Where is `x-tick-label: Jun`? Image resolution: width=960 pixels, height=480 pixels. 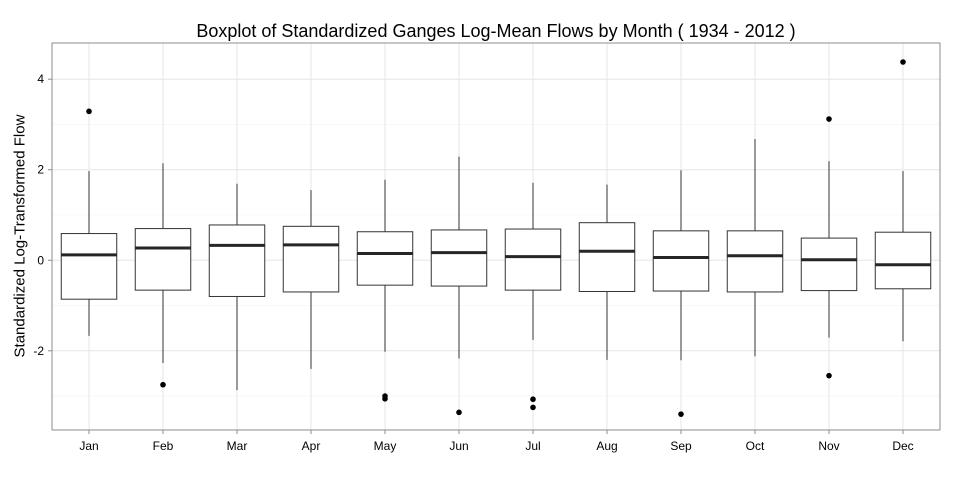
x-tick-label: Jun is located at coordinates (458, 446).